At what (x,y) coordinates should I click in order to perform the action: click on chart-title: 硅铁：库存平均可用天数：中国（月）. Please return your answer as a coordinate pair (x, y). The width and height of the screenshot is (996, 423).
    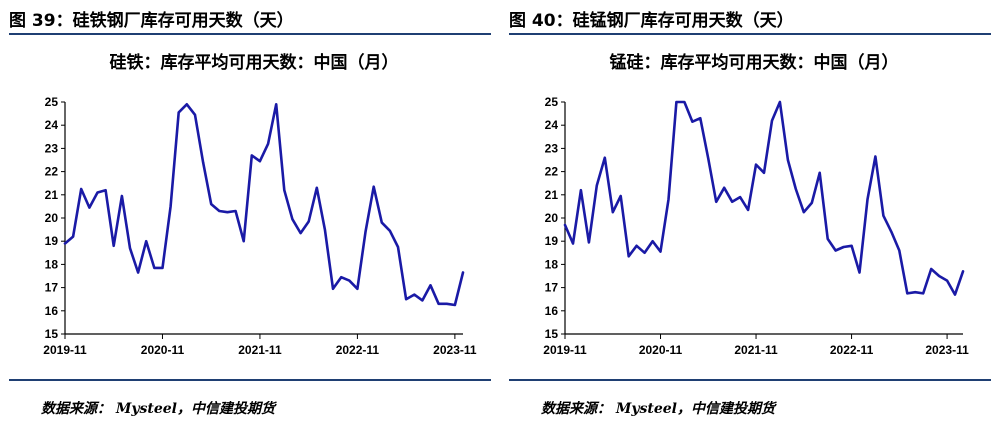
    Looking at the image, I should click on (254, 62).